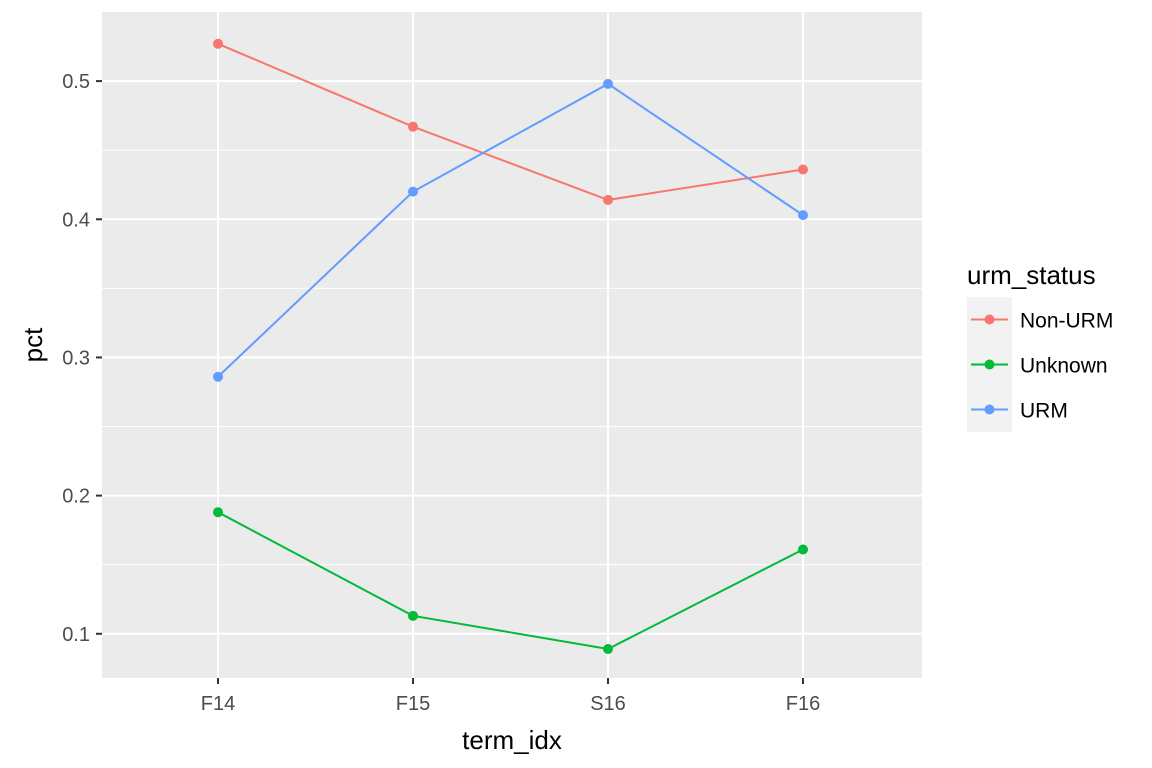 Image resolution: width=1152 pixels, height=768 pixels. I want to click on y-tick-label: 0.2, so click(76, 497).